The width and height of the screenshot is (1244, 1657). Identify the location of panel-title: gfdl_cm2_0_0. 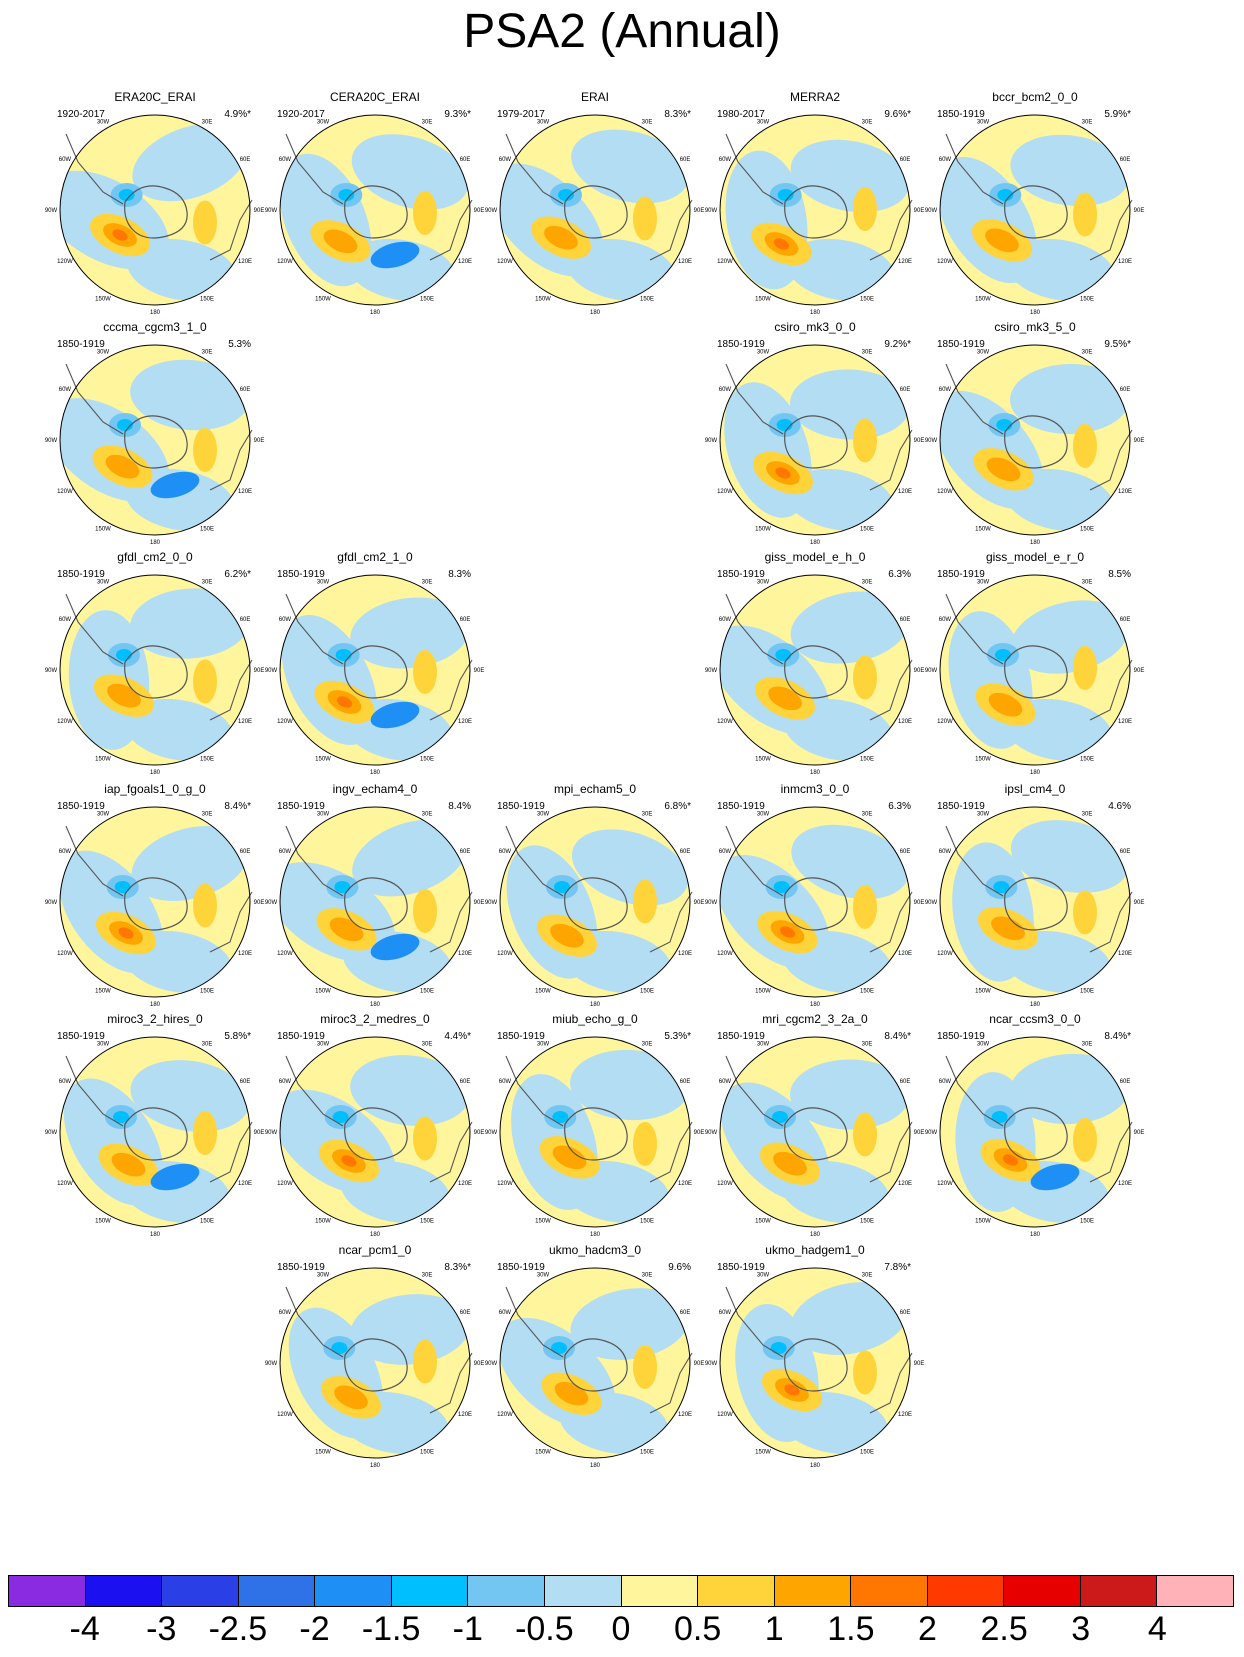
(155, 557).